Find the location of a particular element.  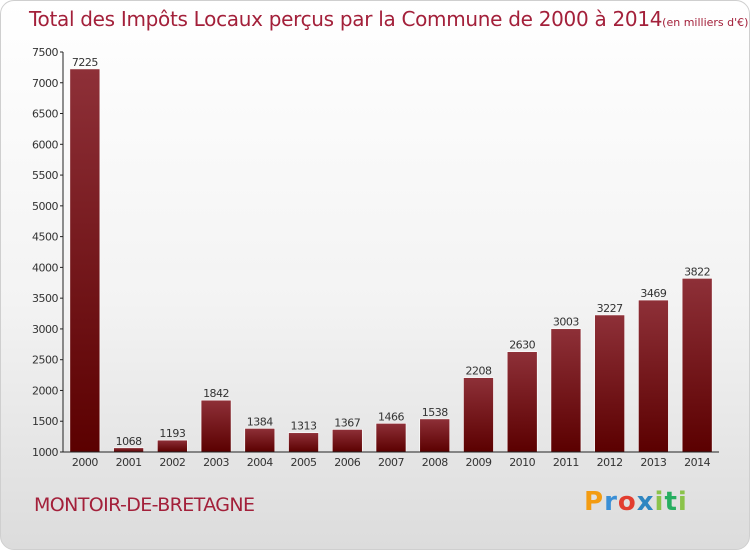

y-tick-label: 4000 is located at coordinates (45, 267).